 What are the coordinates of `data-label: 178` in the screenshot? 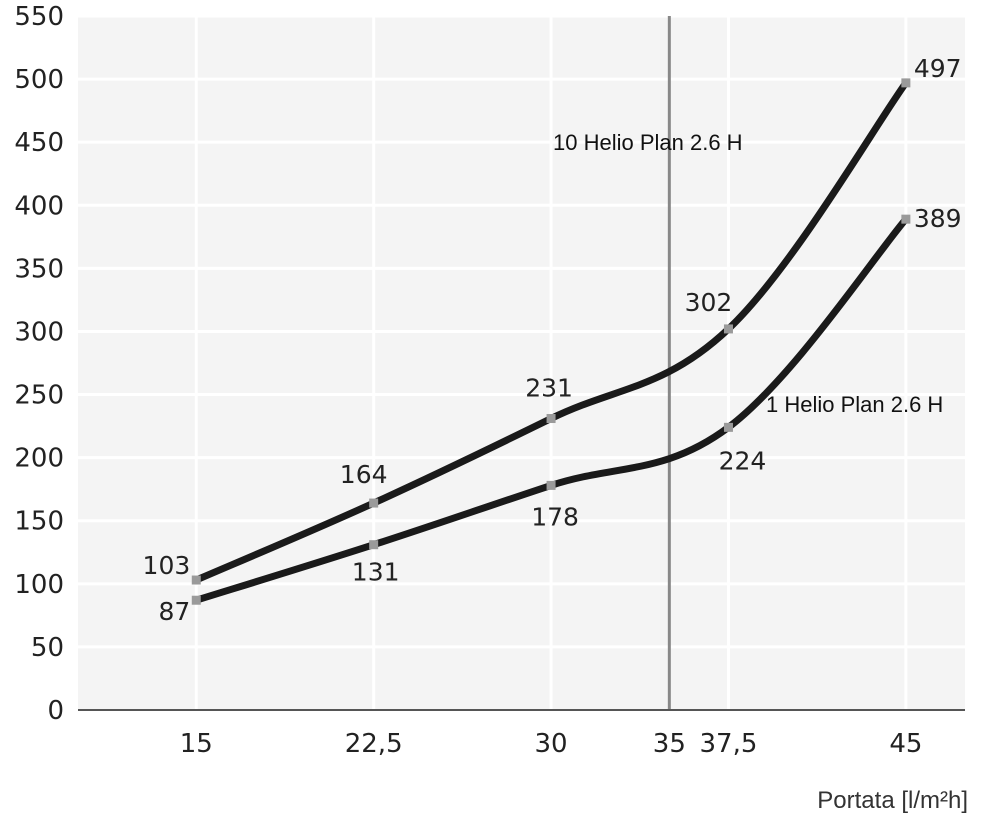 It's located at (555, 516).